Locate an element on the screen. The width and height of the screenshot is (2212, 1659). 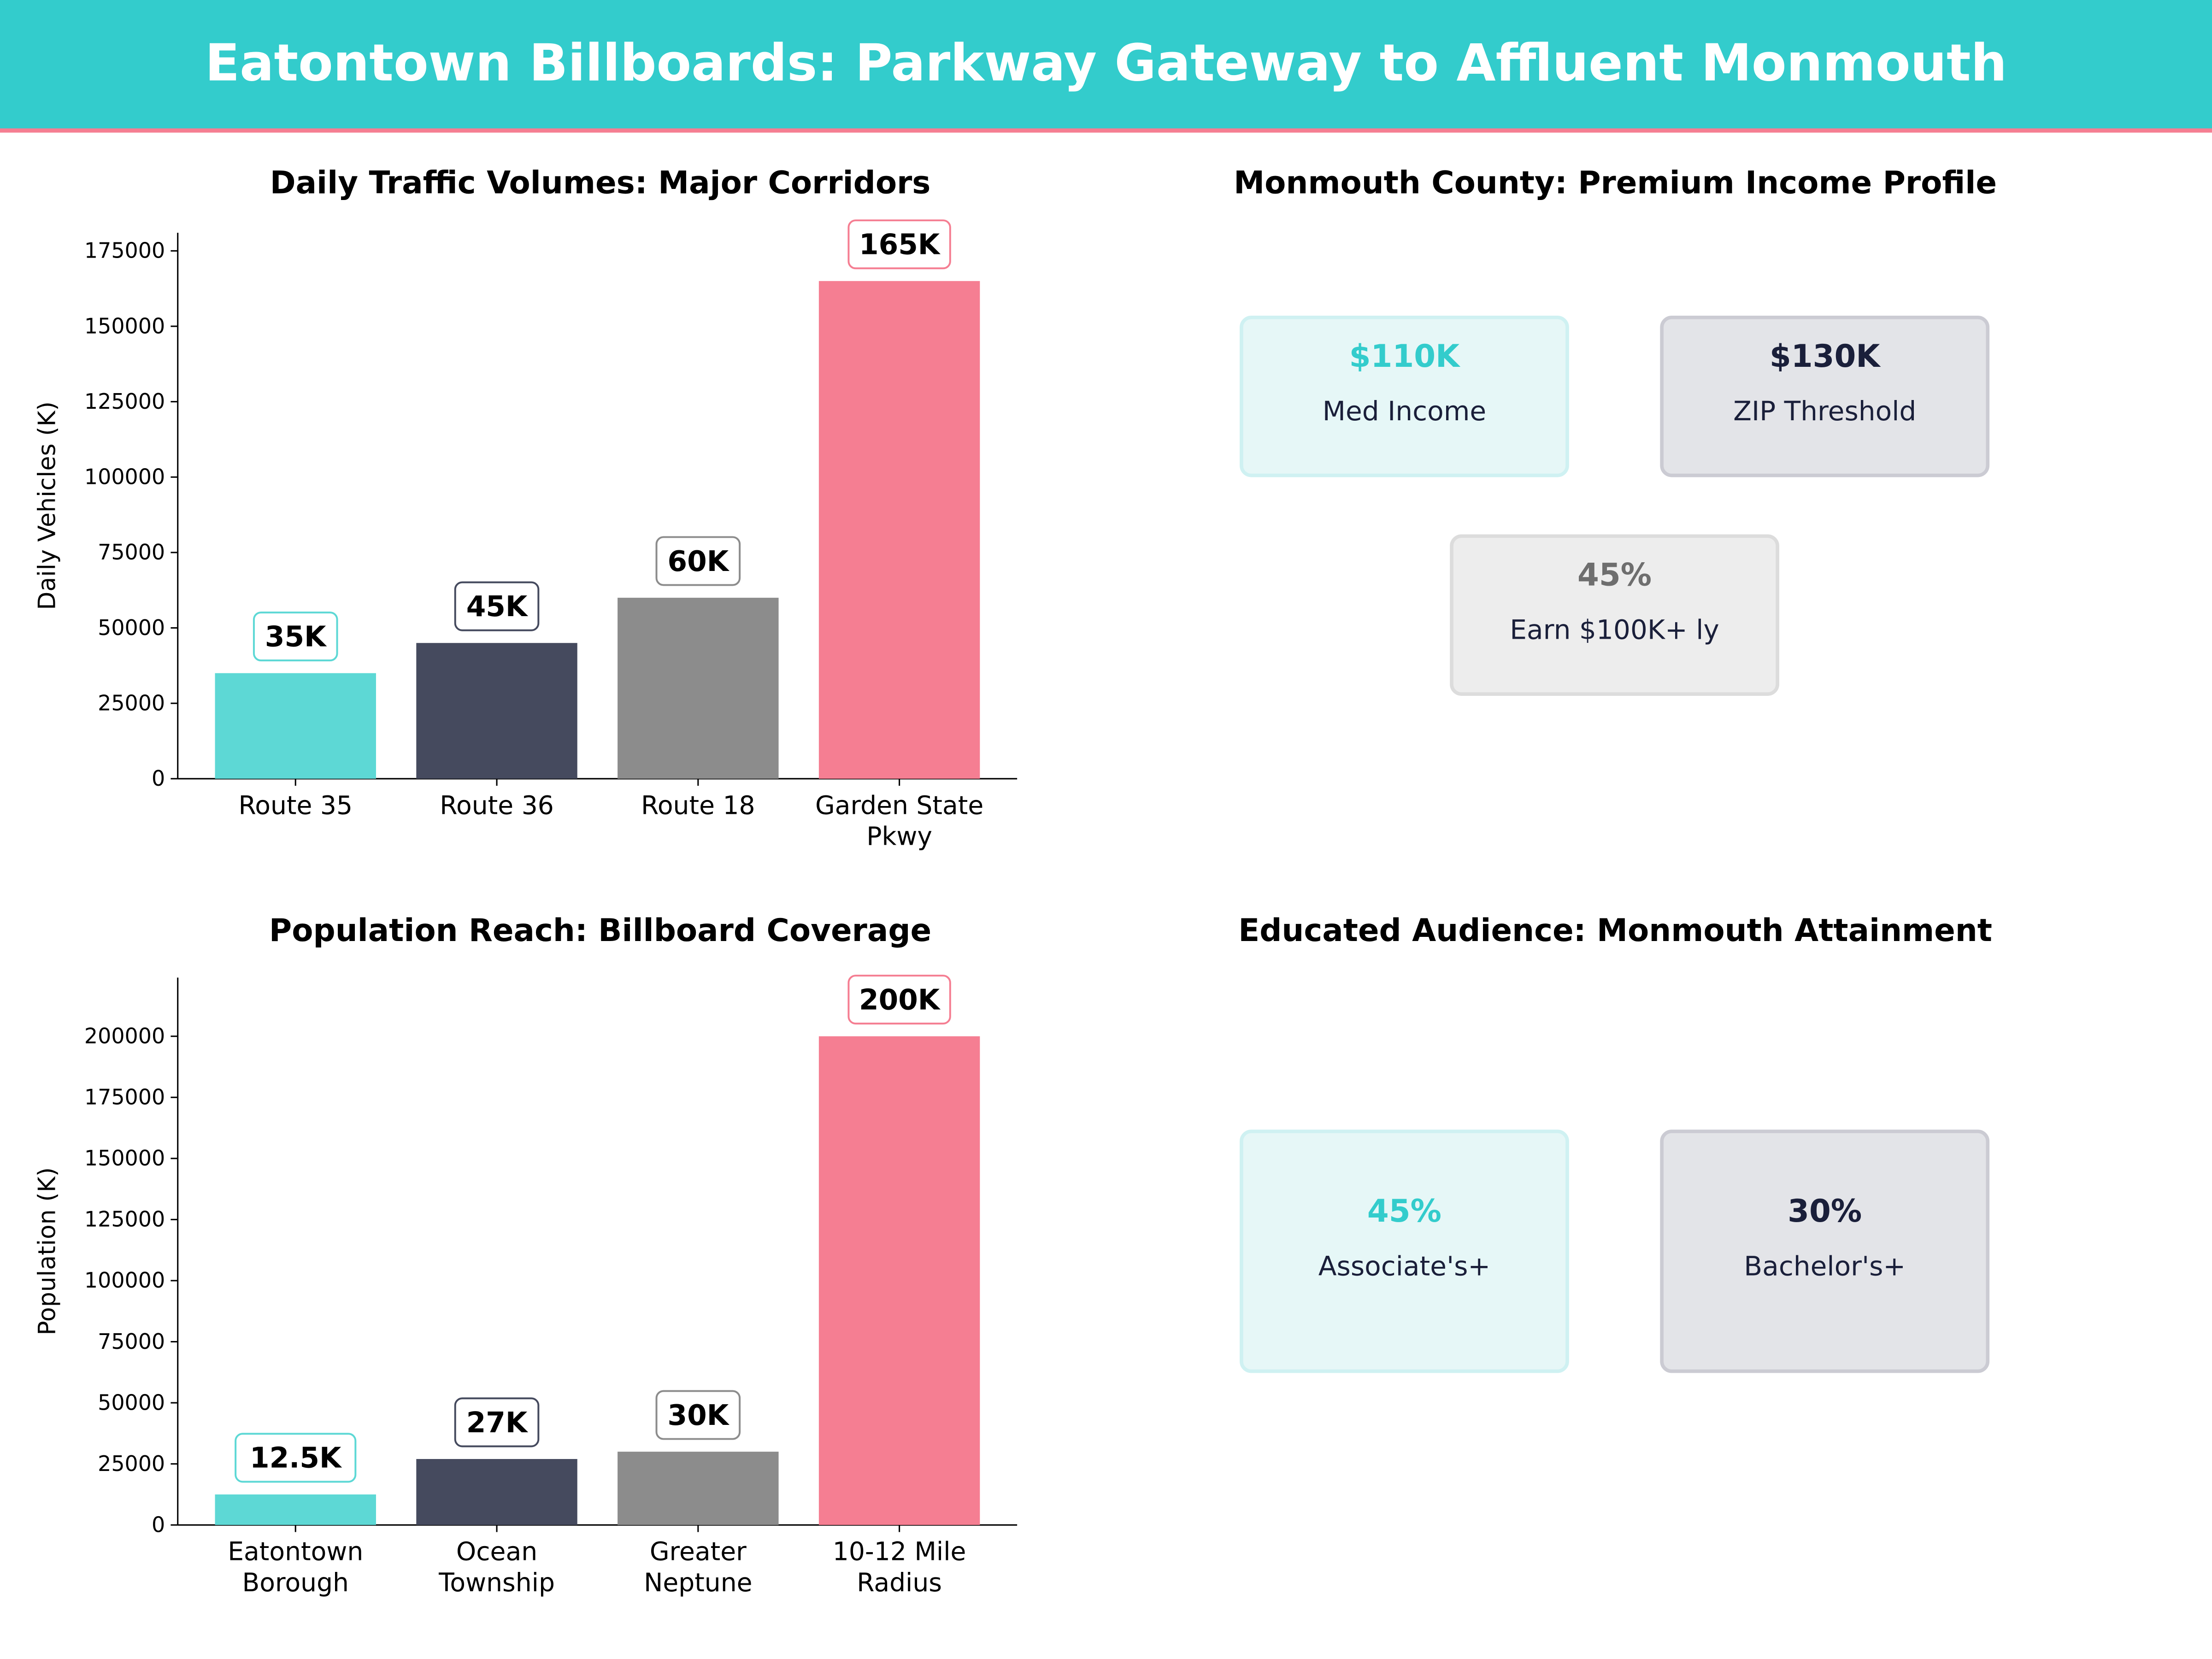
x-tick-label: Greater is located at coordinates (698, 1551).